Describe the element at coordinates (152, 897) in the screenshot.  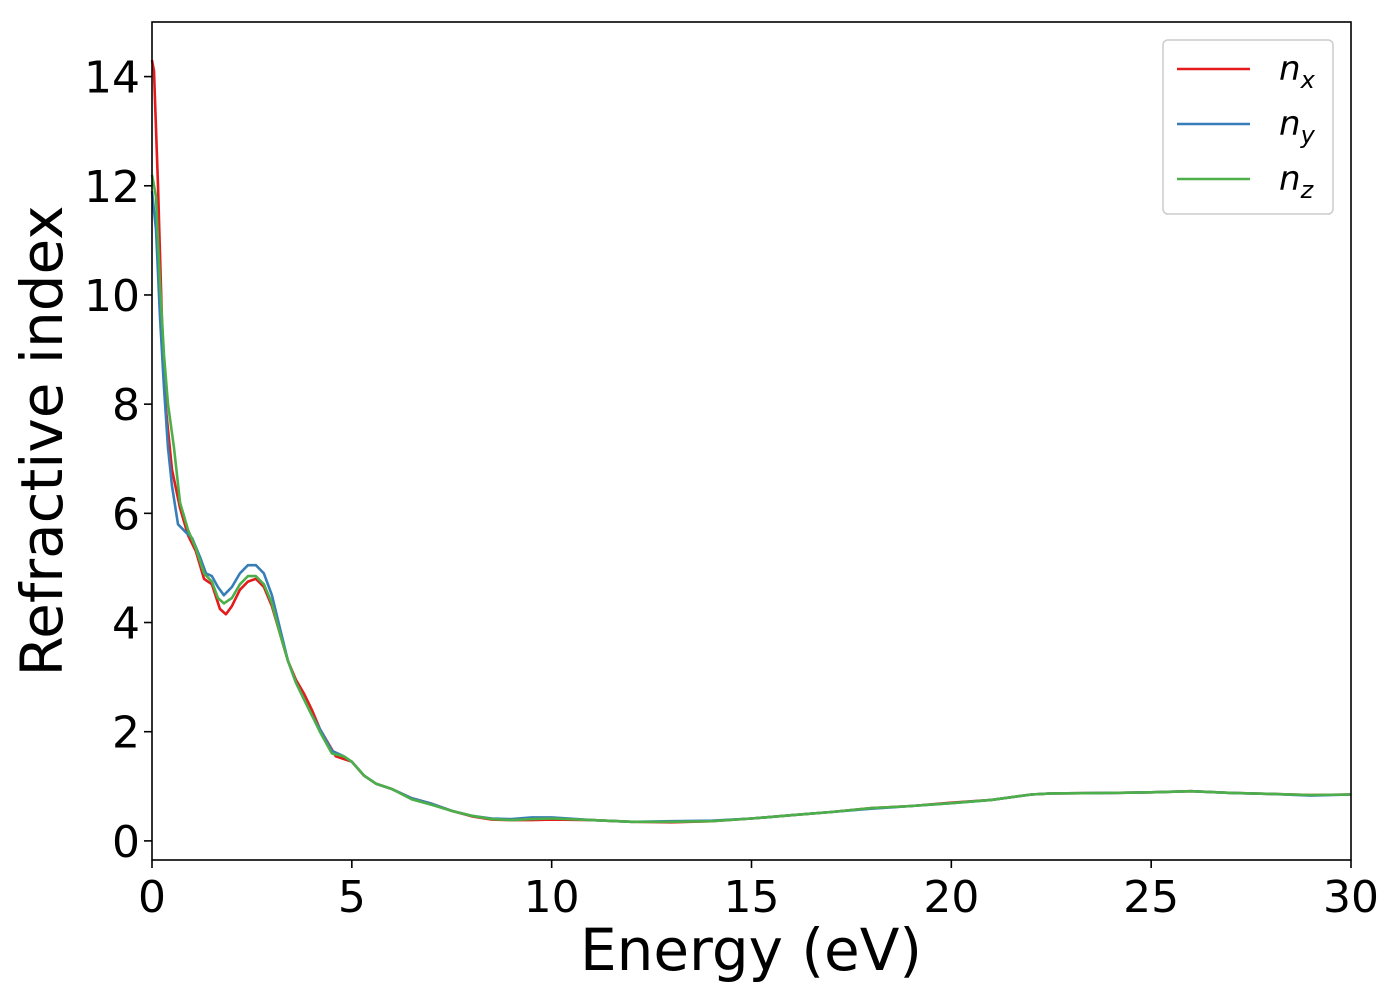
I see `x-tick-label: 0` at that location.